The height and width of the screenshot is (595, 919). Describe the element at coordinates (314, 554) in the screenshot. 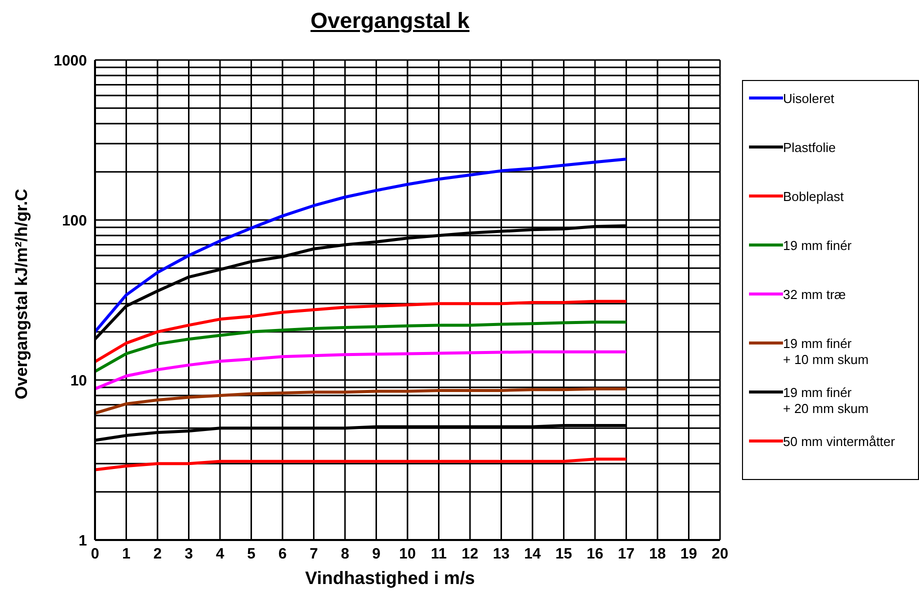

I see `x-tick-label: 7` at that location.